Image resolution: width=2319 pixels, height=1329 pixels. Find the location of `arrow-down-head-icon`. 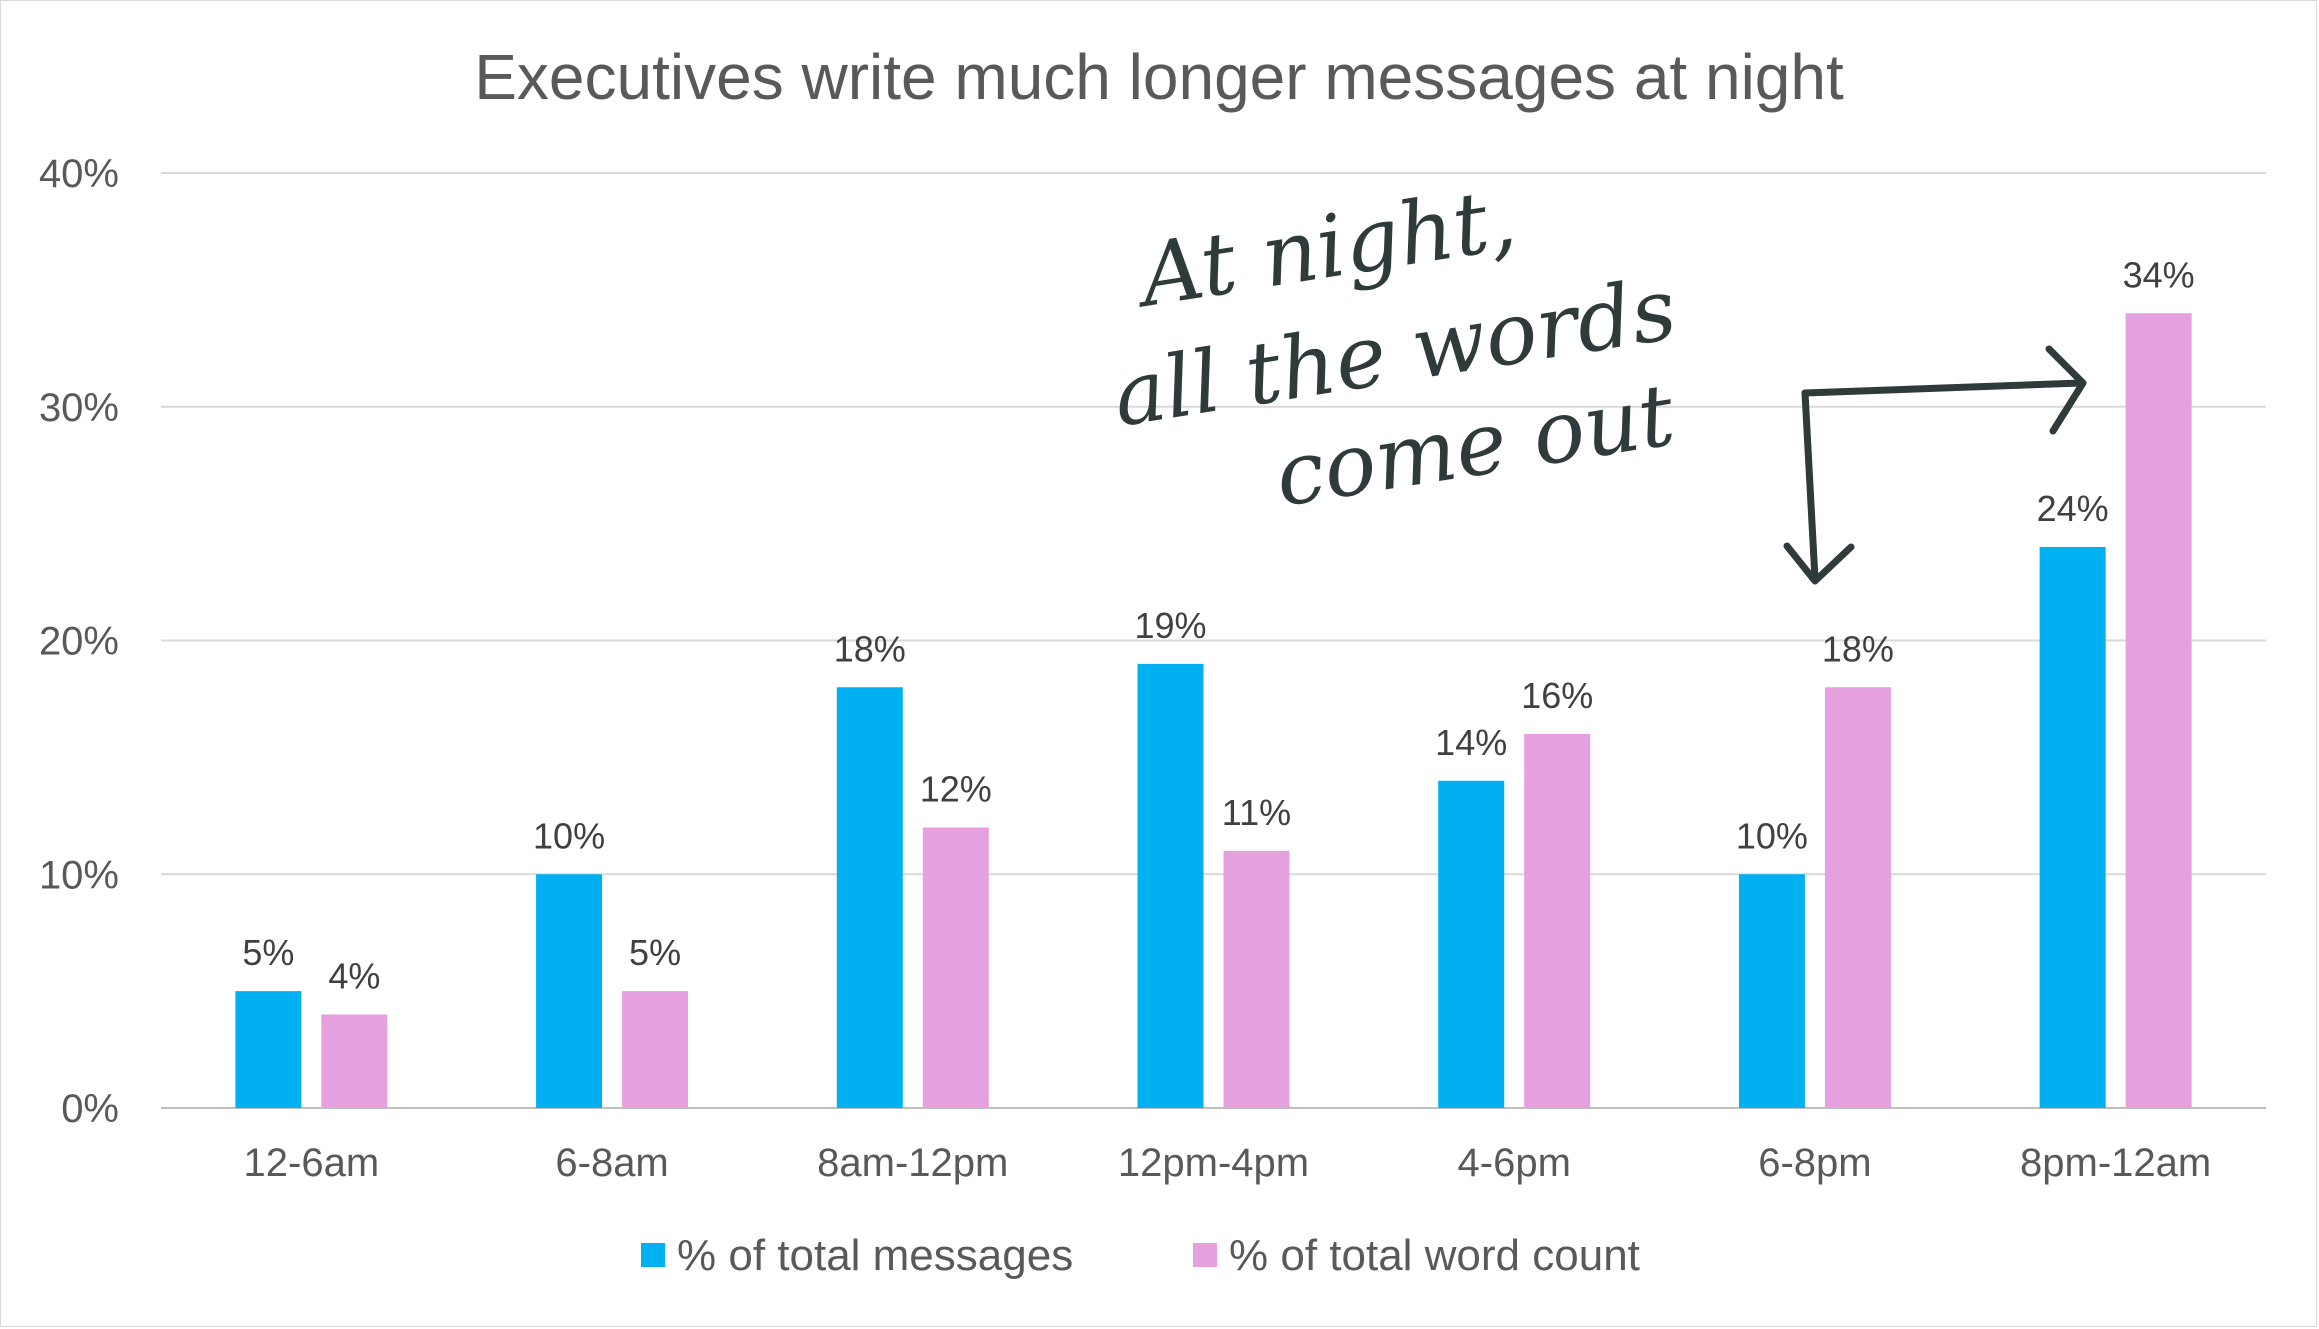

arrow-down-head-icon is located at coordinates (1819, 563).